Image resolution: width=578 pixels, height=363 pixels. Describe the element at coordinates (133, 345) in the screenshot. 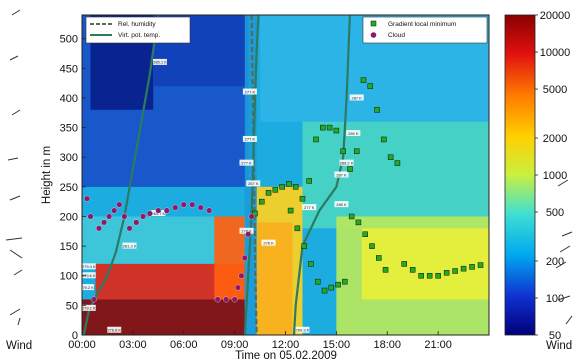

I see `x-tick-label-1: 03:00` at that location.